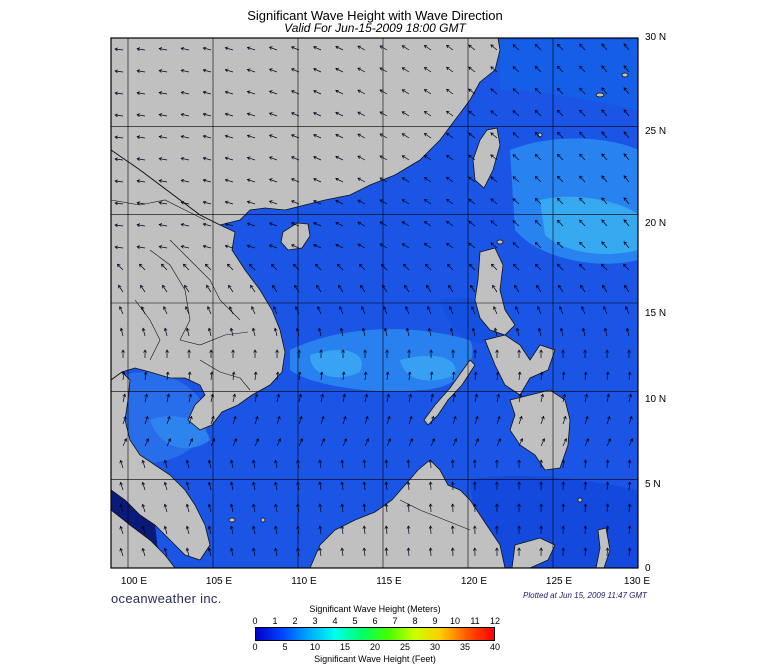  What do you see at coordinates (314, 647) in the screenshot?
I see `feet-tick-label: 10` at bounding box center [314, 647].